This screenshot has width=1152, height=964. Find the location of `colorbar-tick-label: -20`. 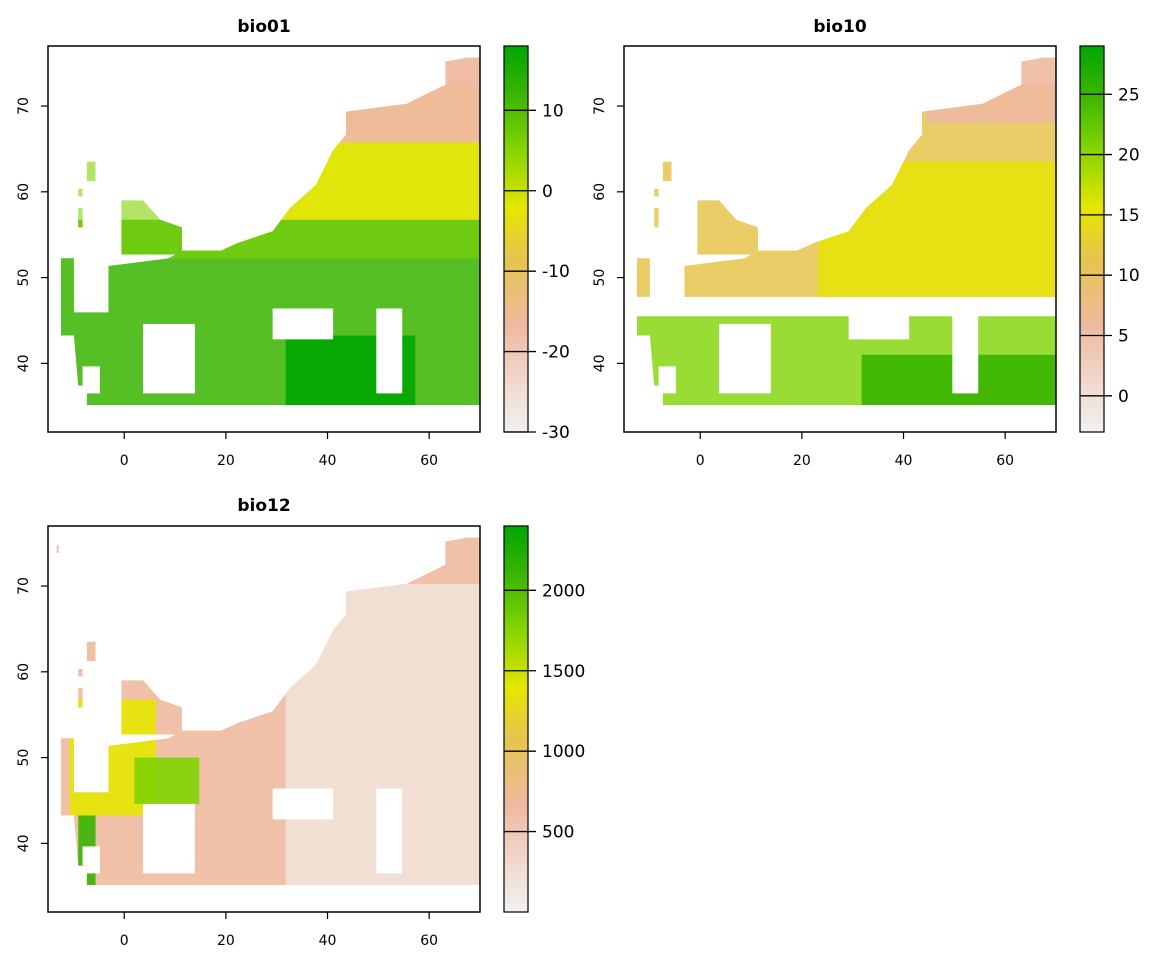

colorbar-tick-label: -20 is located at coordinates (556, 353).